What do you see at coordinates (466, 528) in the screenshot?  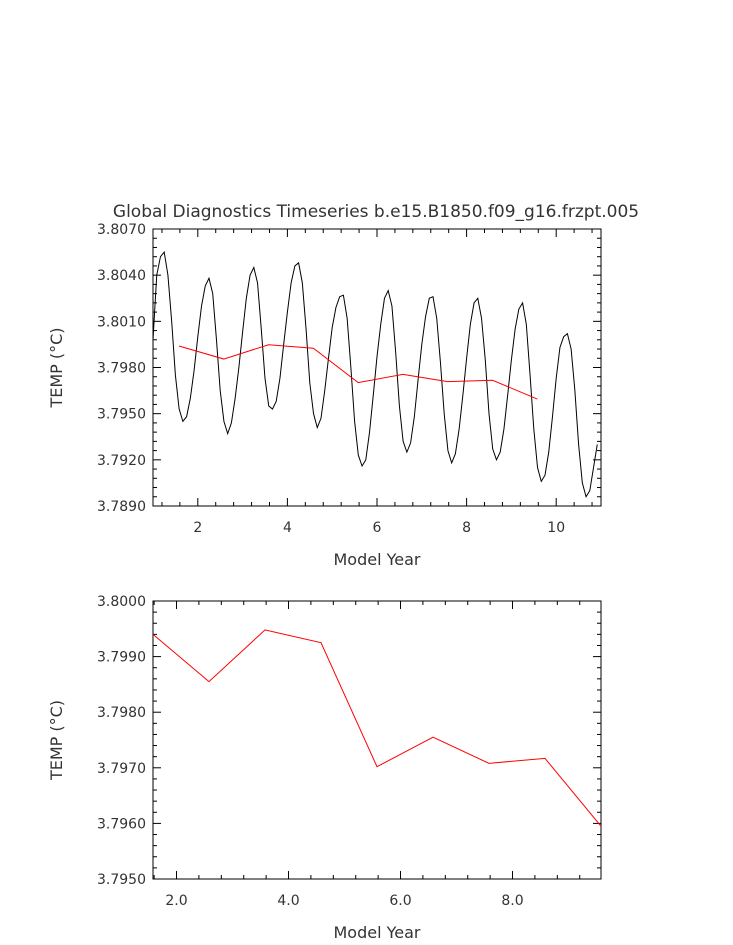 I see `x-tick-label: 8` at bounding box center [466, 528].